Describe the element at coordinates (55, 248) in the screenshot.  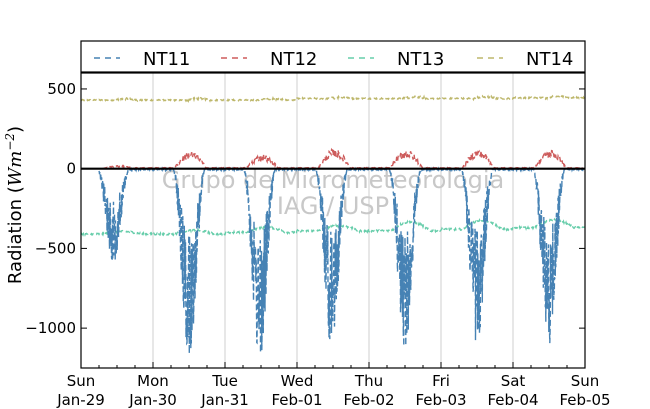
I see `y-tick-label: −500` at that location.